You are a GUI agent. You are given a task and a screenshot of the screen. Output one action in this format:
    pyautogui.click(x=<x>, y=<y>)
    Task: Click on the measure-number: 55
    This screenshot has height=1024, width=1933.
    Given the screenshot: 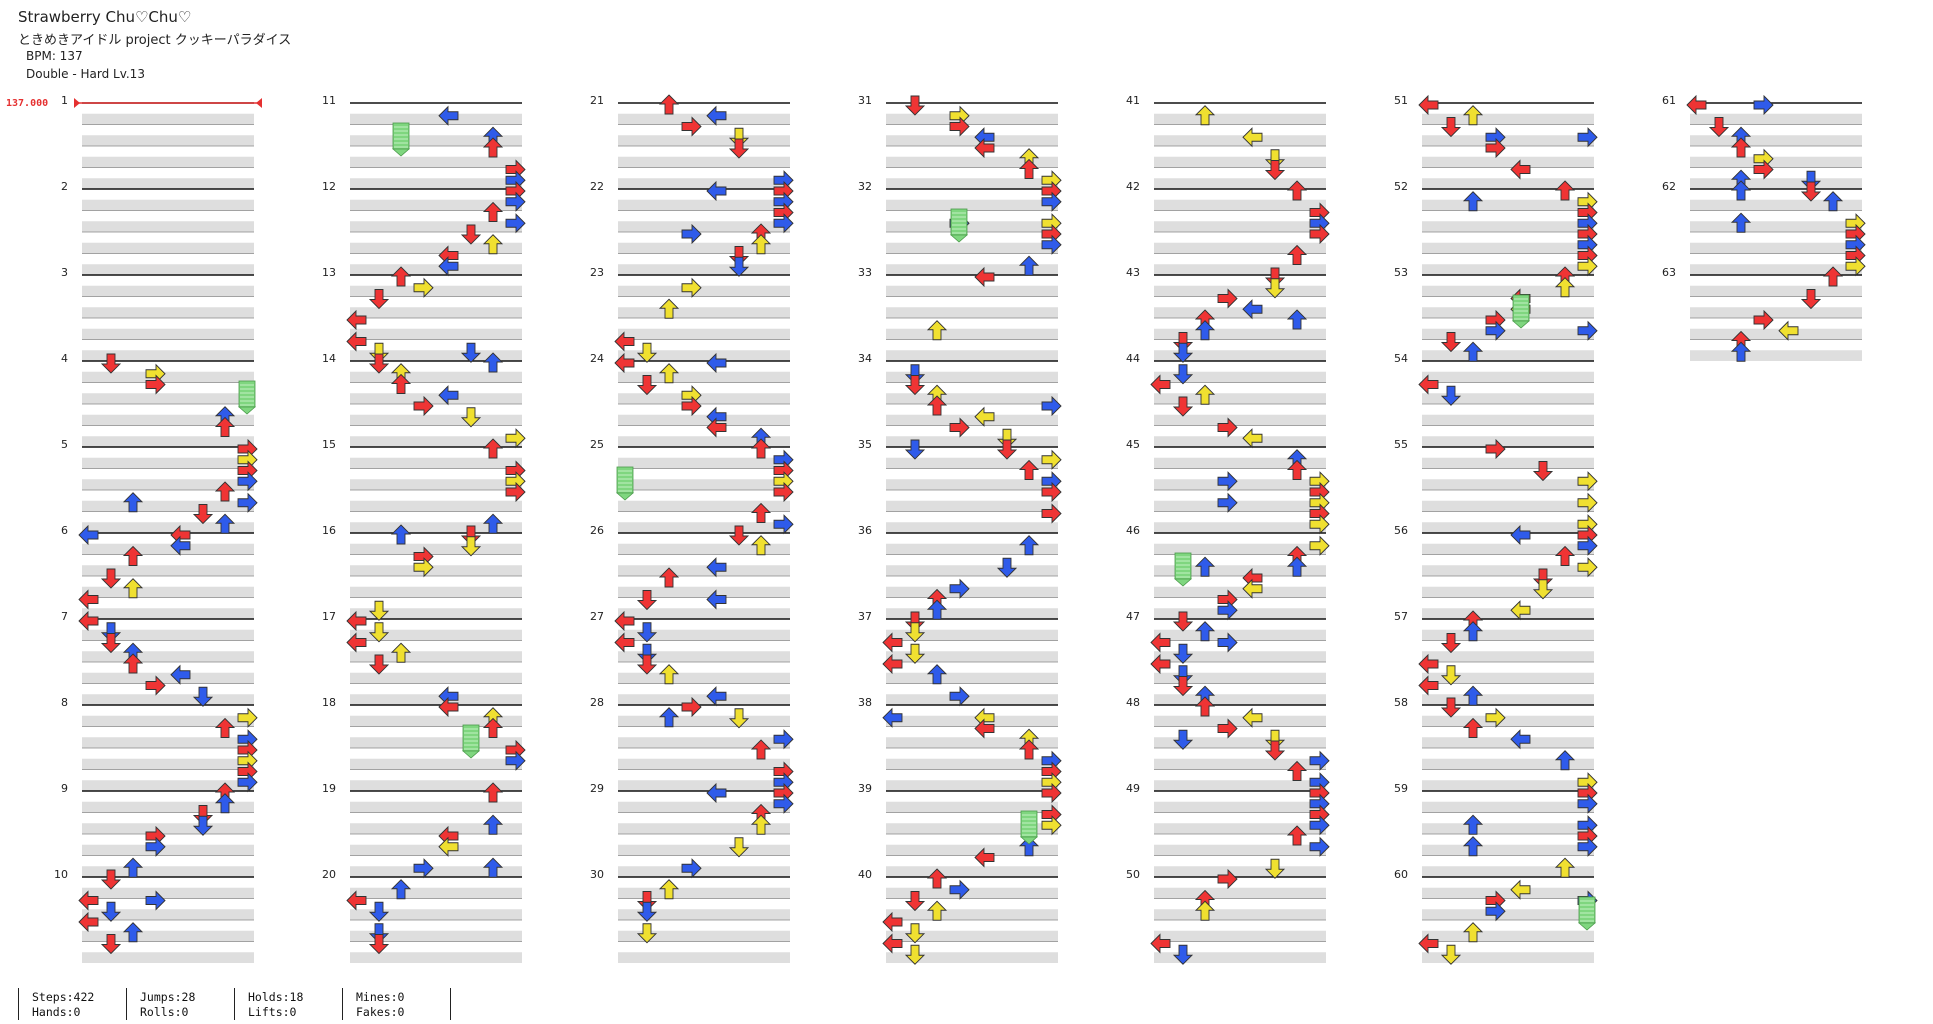 What is the action you would take?
    pyautogui.click(x=1401, y=444)
    